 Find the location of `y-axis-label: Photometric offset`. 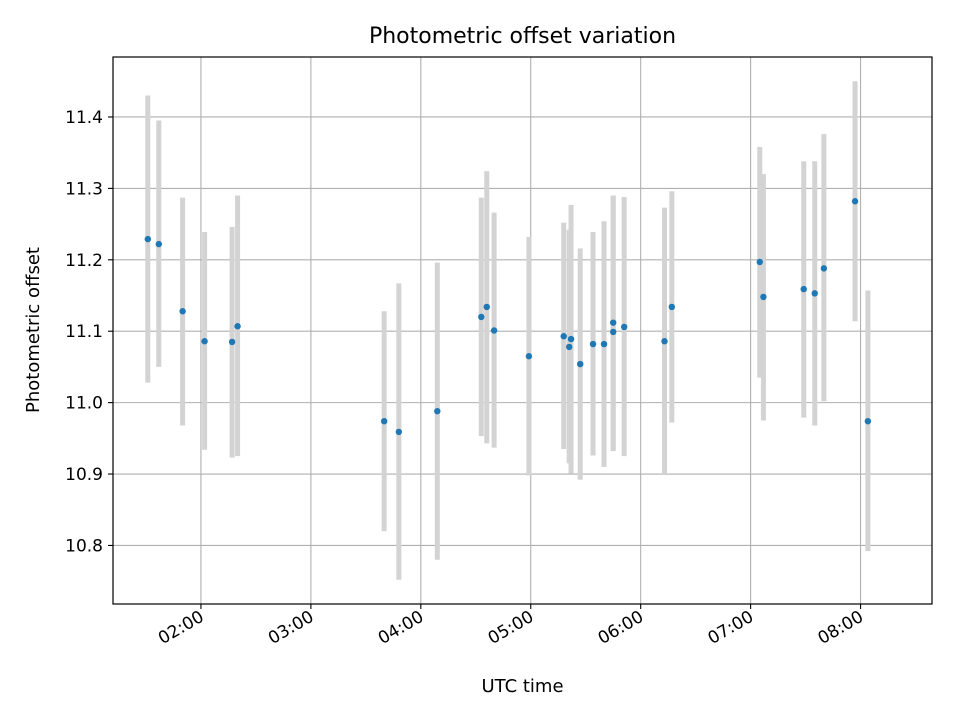

y-axis-label: Photometric offset is located at coordinates (33, 330).